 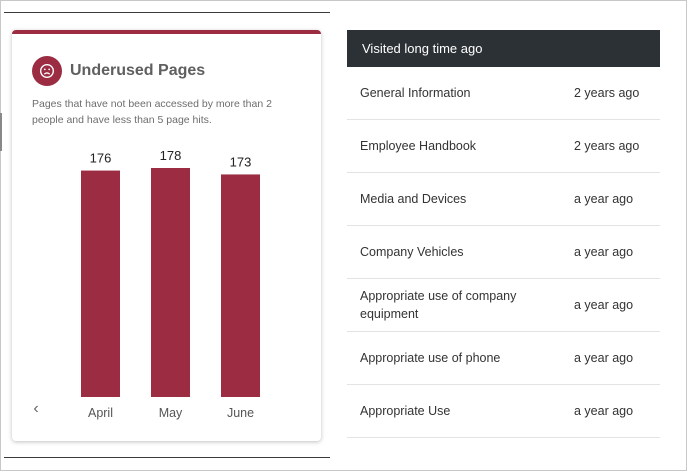 What do you see at coordinates (171, 413) in the screenshot?
I see `category-label: May` at bounding box center [171, 413].